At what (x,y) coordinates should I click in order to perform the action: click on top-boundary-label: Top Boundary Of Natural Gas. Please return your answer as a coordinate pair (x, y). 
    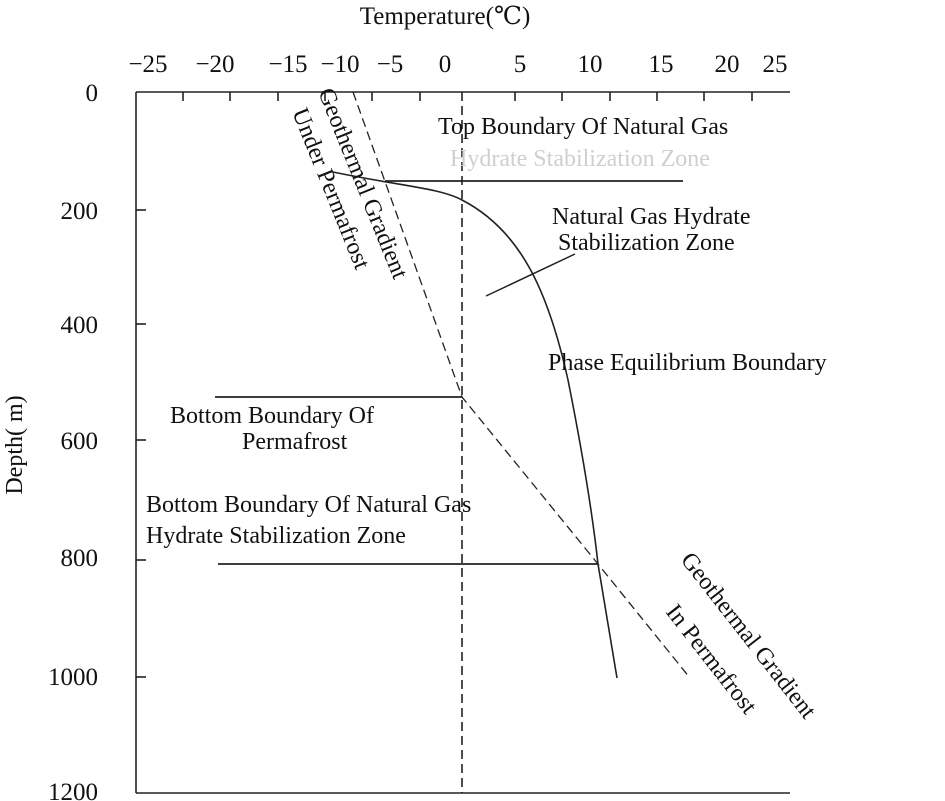
    Looking at the image, I should click on (583, 127).